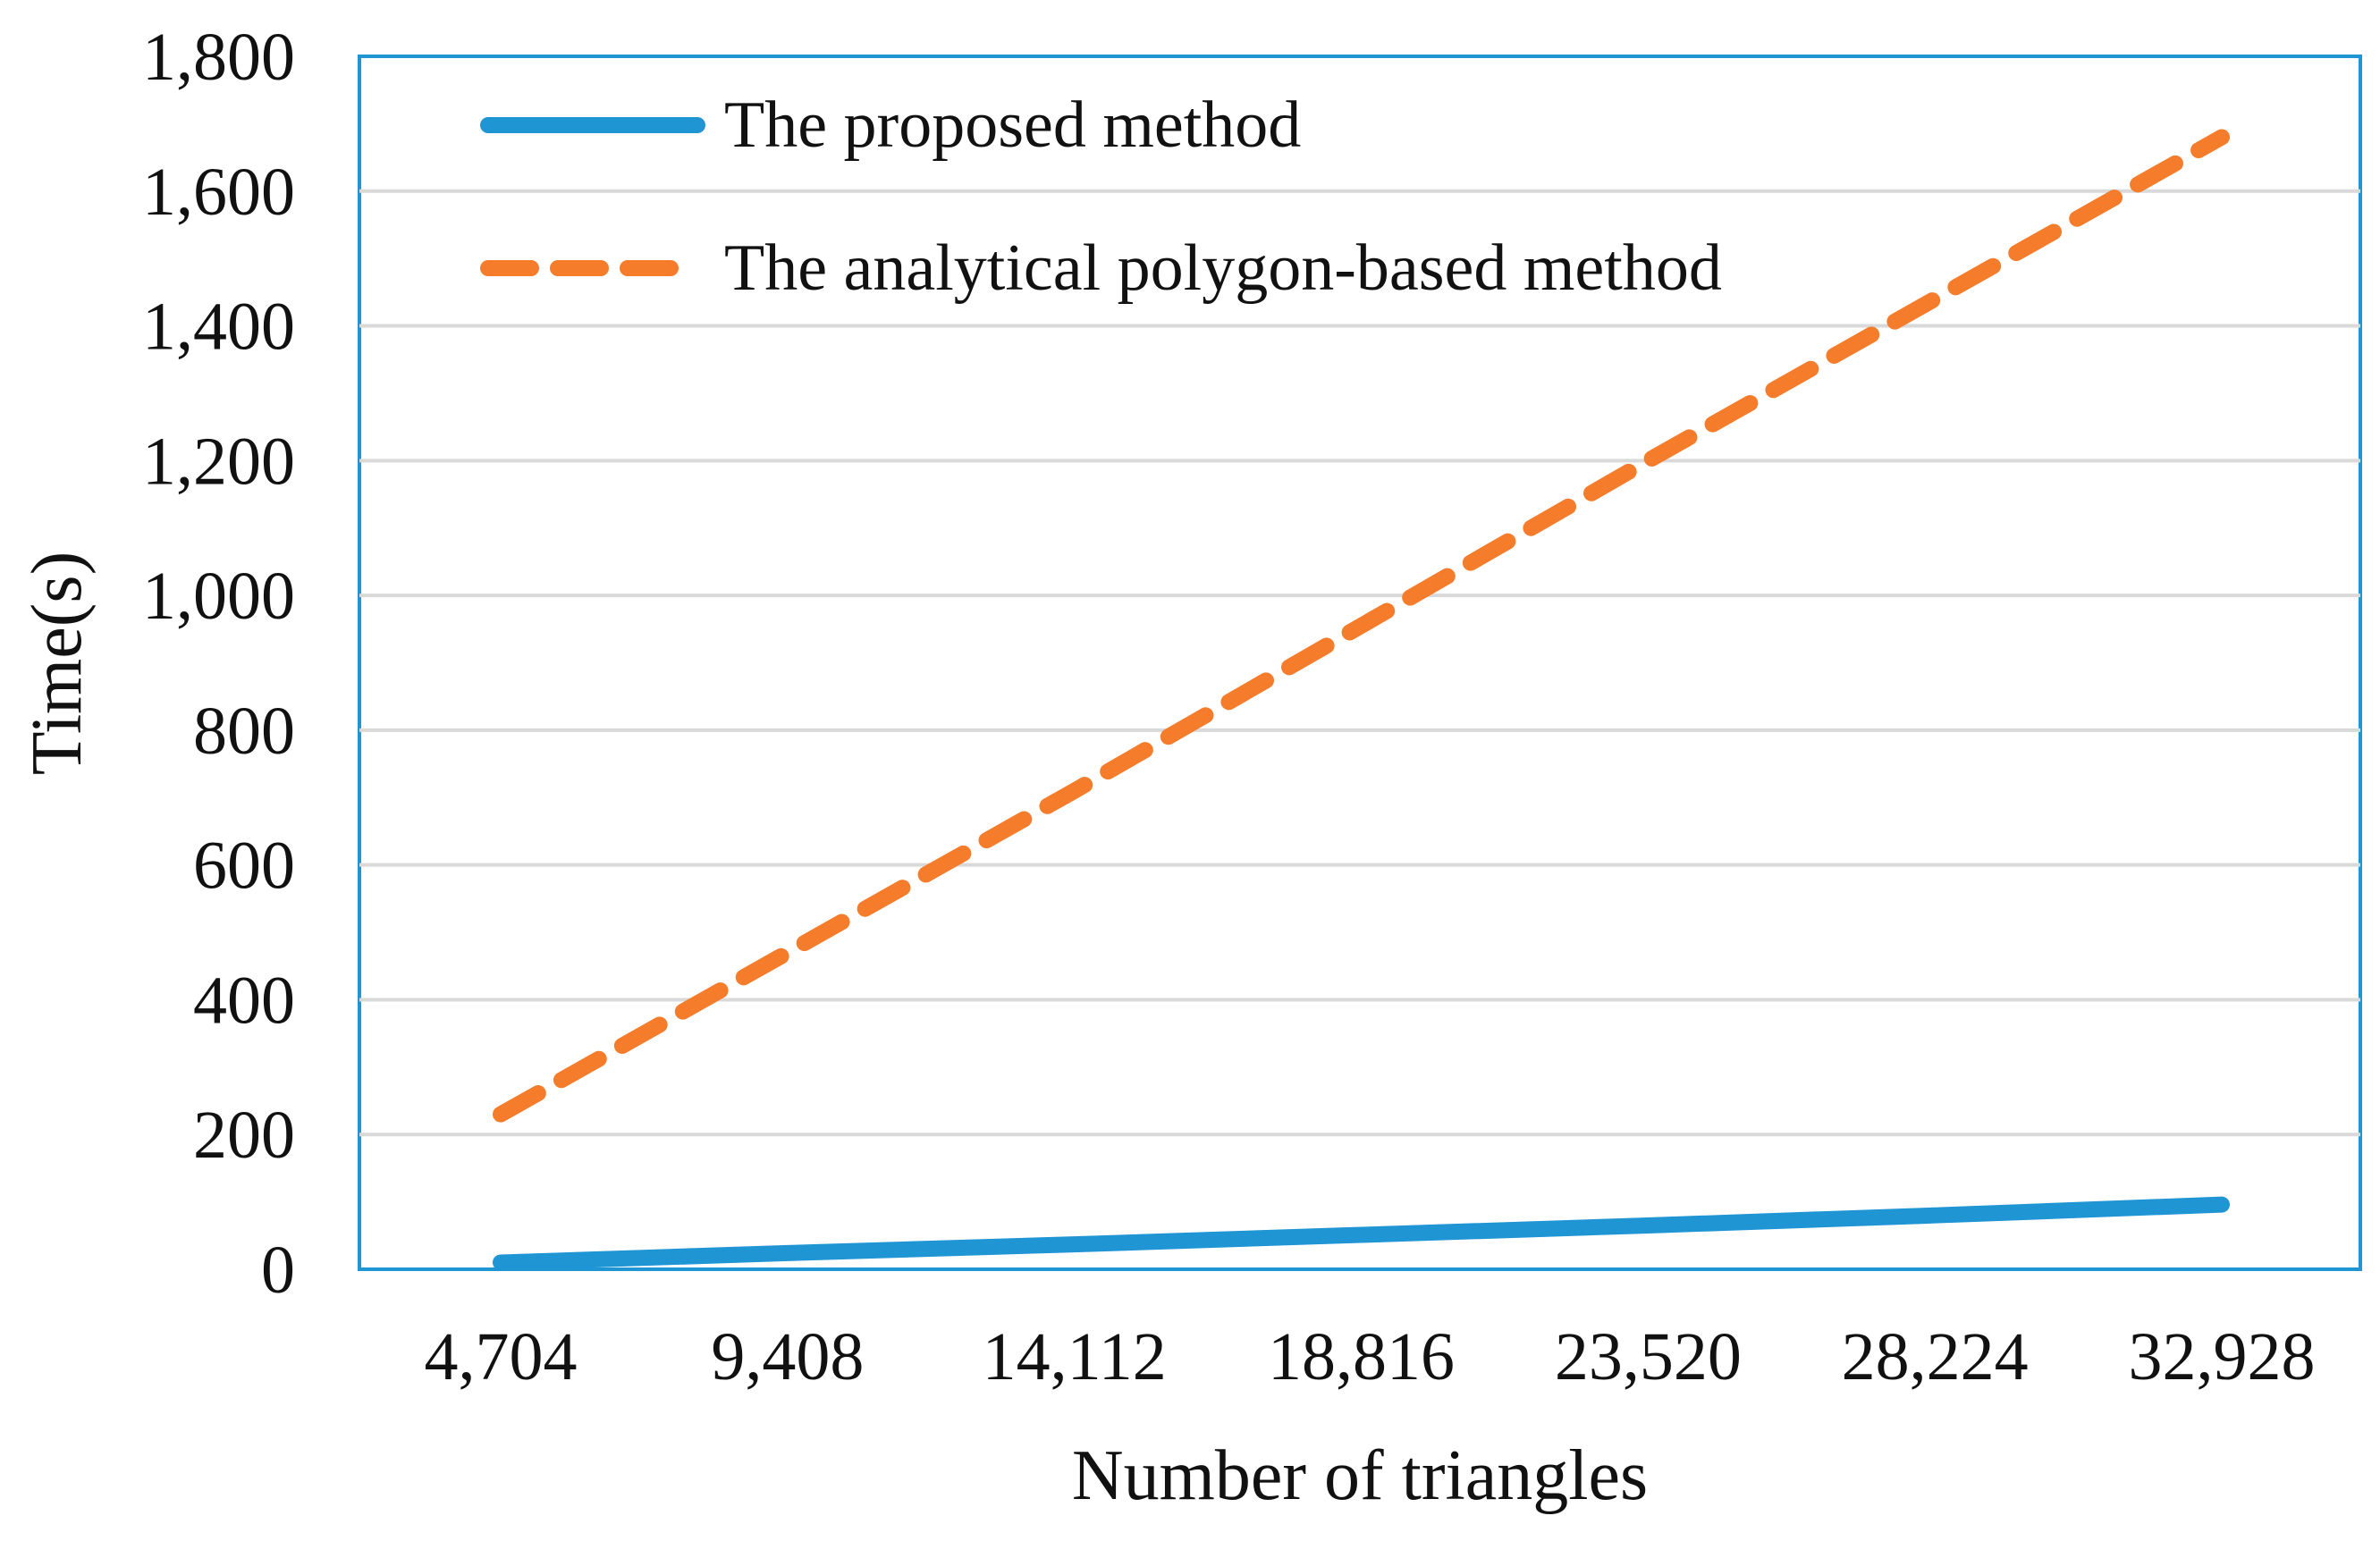  I want to click on x-tick-label: 9,408, so click(788, 1356).